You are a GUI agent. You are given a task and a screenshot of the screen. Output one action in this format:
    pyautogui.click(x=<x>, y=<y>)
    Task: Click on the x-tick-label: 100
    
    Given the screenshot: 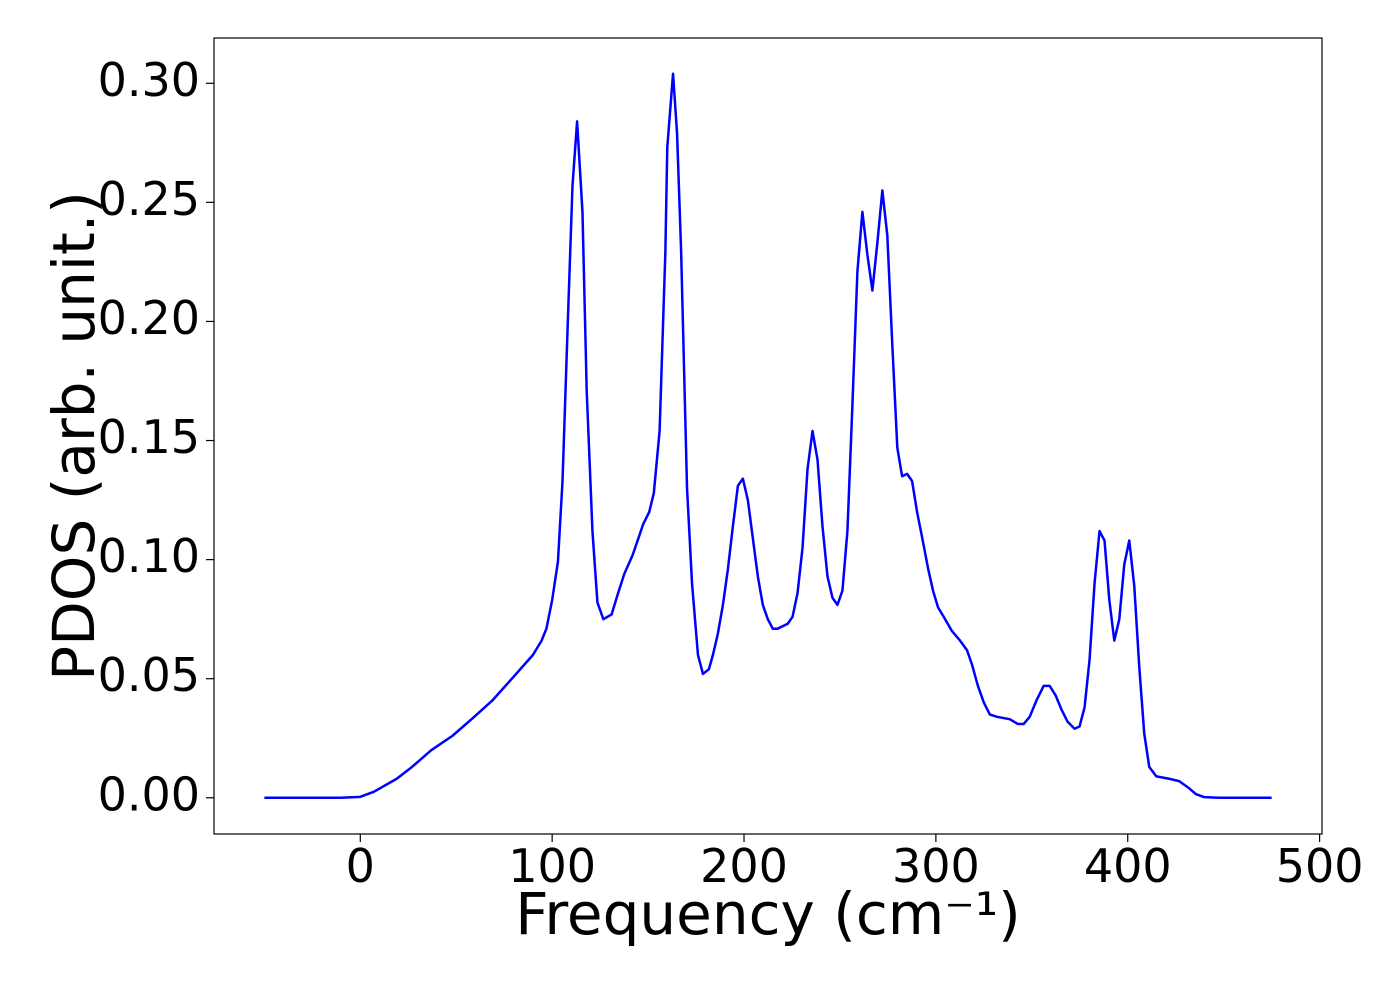 What is the action you would take?
    pyautogui.click(x=552, y=866)
    